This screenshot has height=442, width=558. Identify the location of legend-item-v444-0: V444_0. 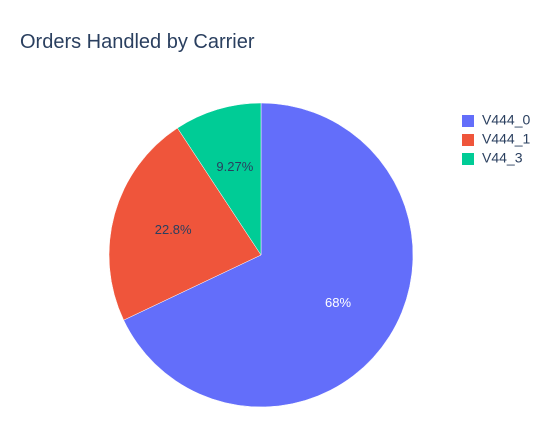
(496, 120).